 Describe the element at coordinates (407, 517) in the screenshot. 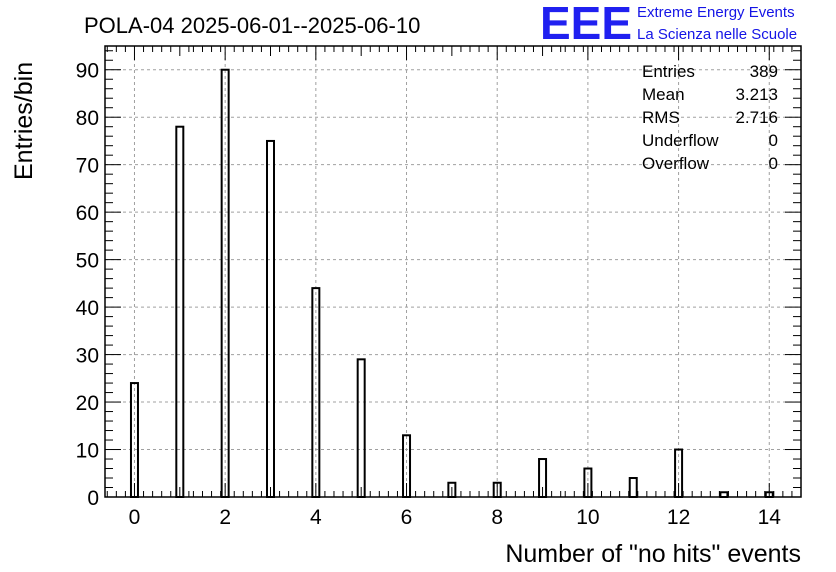

I see `x-tick-label: 6` at that location.